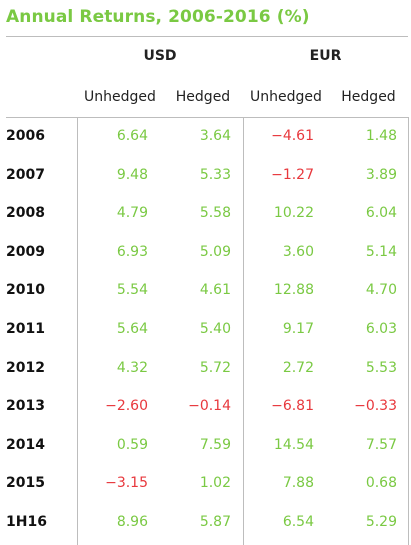 This screenshot has height=545, width=411. What do you see at coordinates (207, 36) in the screenshot?
I see `title-rule` at bounding box center [207, 36].